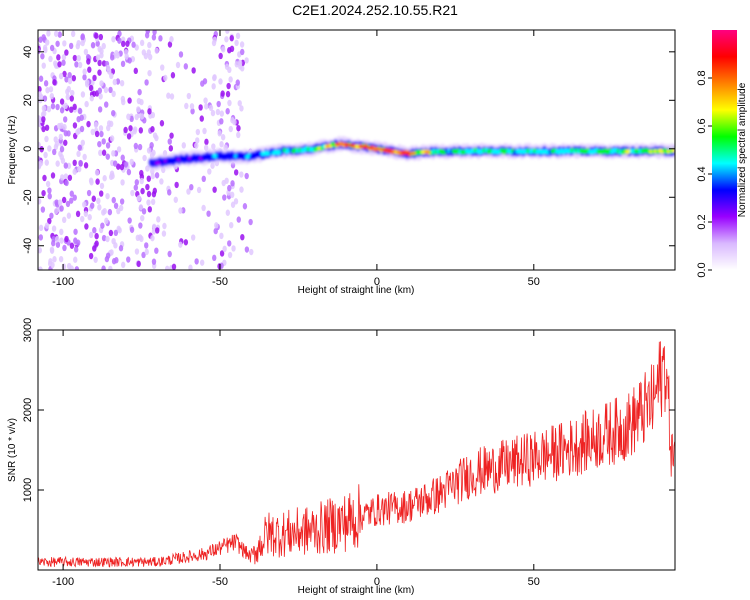  I want to click on chart-title: C2E1.2024.252.10.55.R21, so click(375, 10).